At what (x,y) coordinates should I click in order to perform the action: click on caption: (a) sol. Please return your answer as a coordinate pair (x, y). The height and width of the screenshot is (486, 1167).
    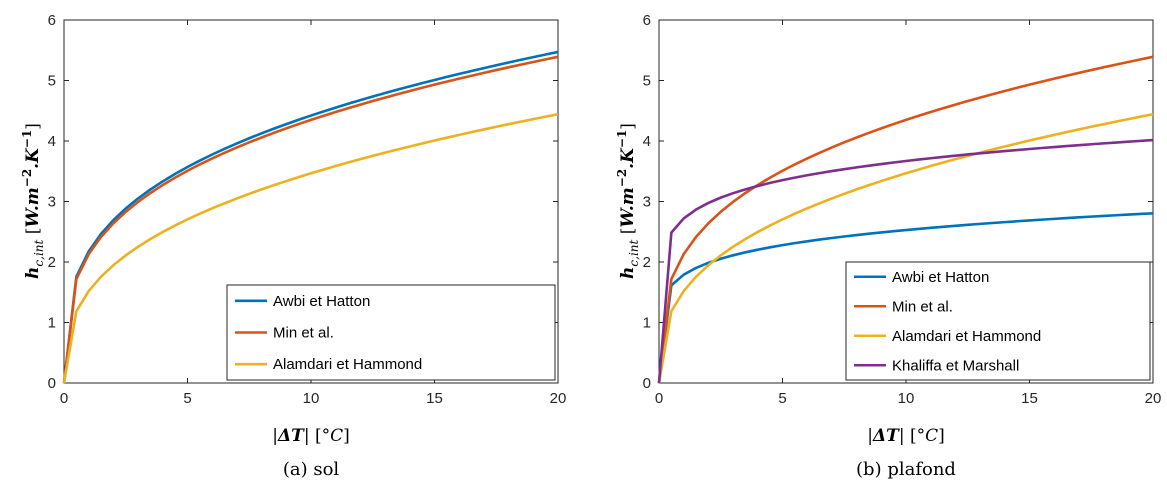
    Looking at the image, I should click on (311, 469).